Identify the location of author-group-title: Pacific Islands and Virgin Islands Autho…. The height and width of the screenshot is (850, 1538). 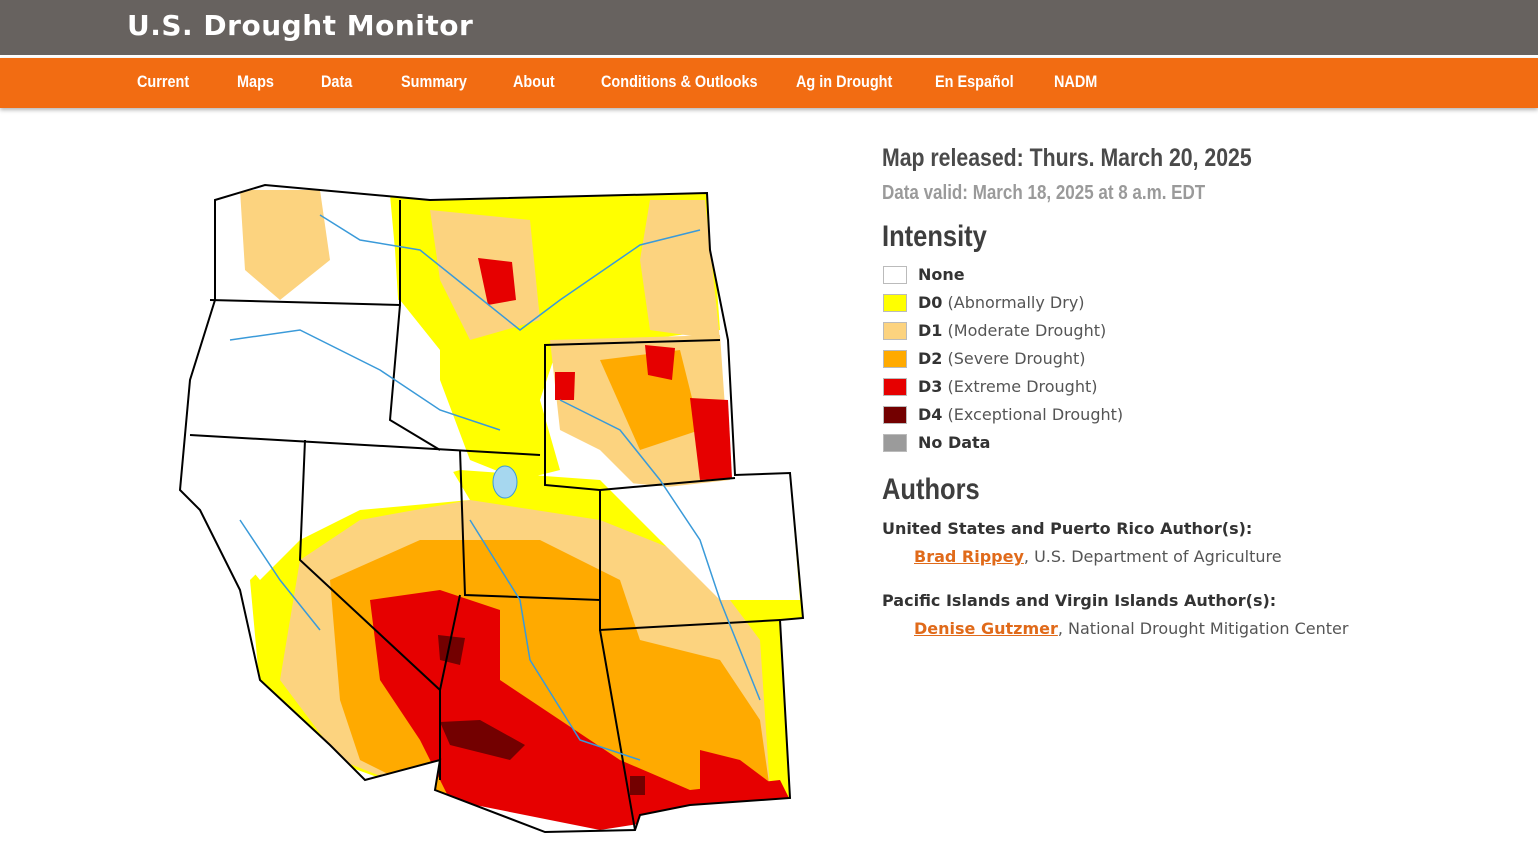
(1079, 600).